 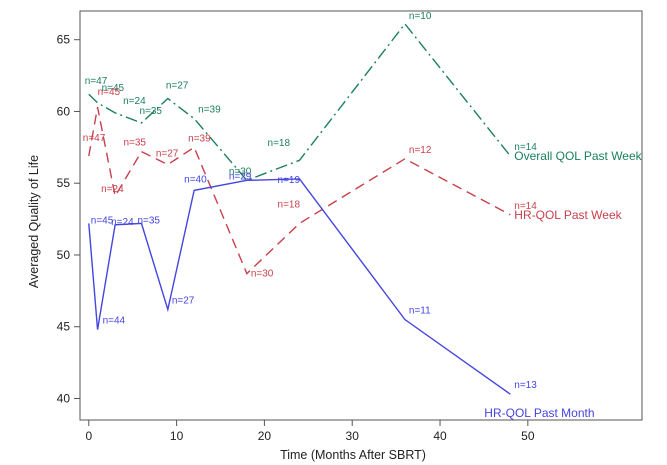 What do you see at coordinates (440, 436) in the screenshot?
I see `x-tick-label: 40` at bounding box center [440, 436].